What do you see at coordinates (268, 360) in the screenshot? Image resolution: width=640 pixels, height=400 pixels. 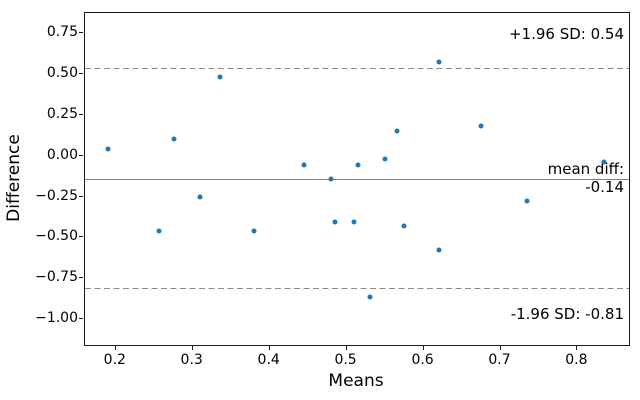 I see `x-tick-label: 0.4` at bounding box center [268, 360].